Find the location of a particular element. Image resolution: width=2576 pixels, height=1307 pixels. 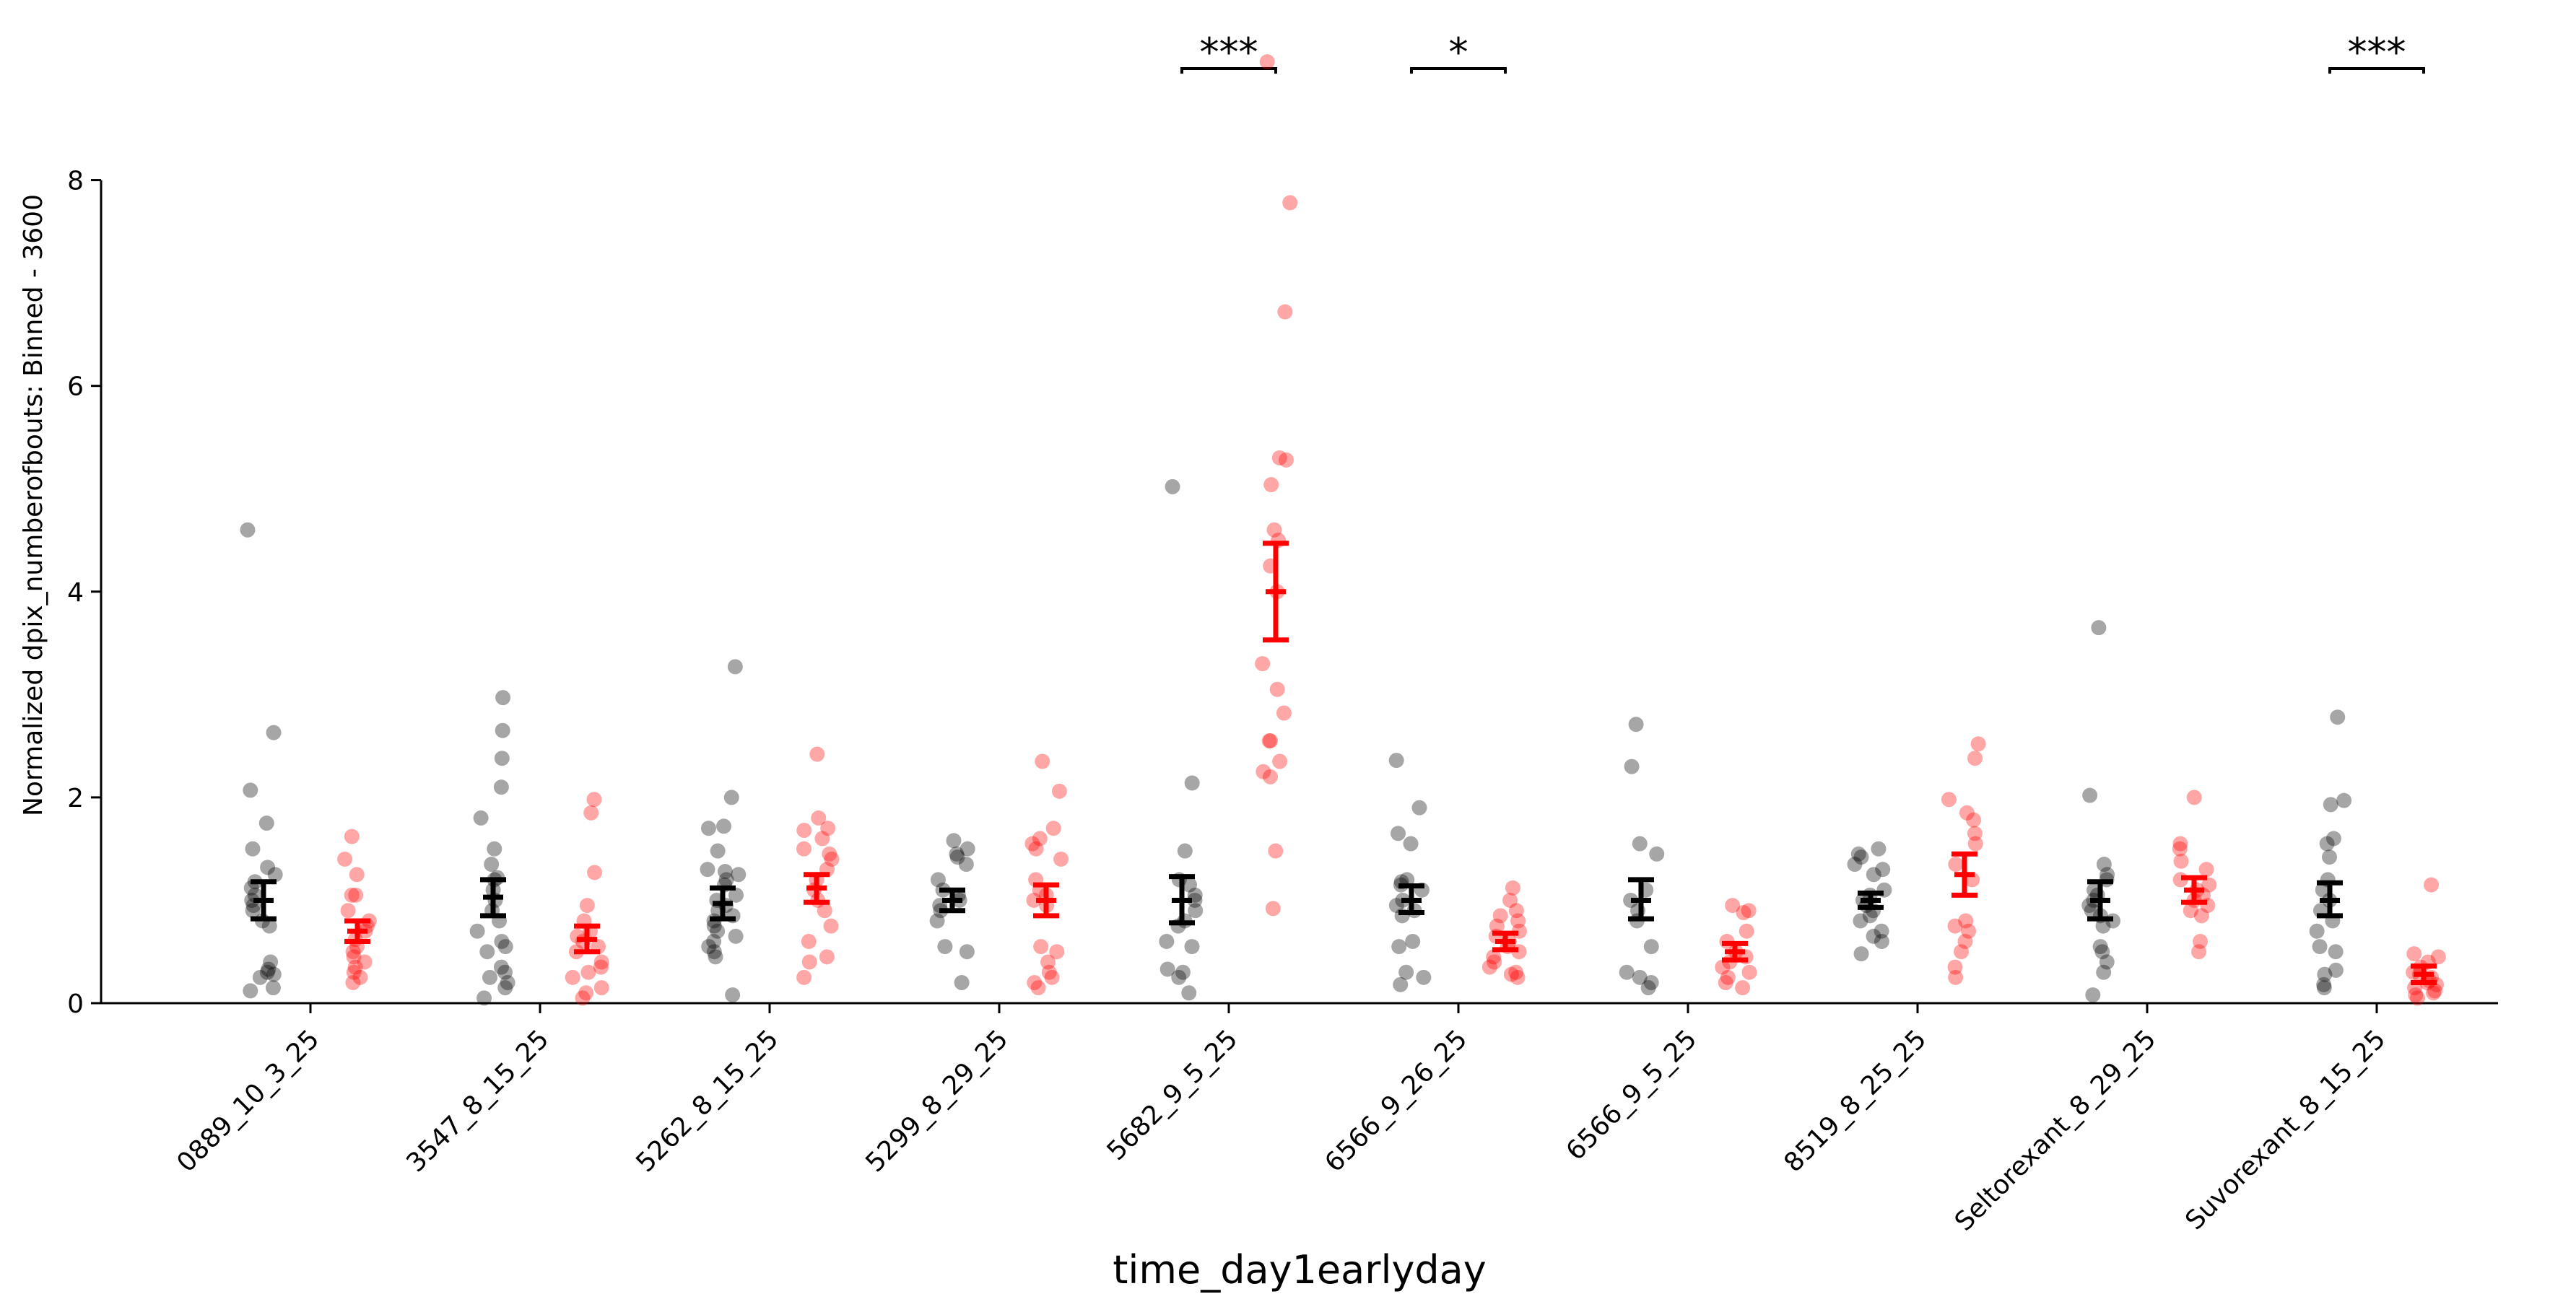

significance-stars: *** is located at coordinates (2377, 52).